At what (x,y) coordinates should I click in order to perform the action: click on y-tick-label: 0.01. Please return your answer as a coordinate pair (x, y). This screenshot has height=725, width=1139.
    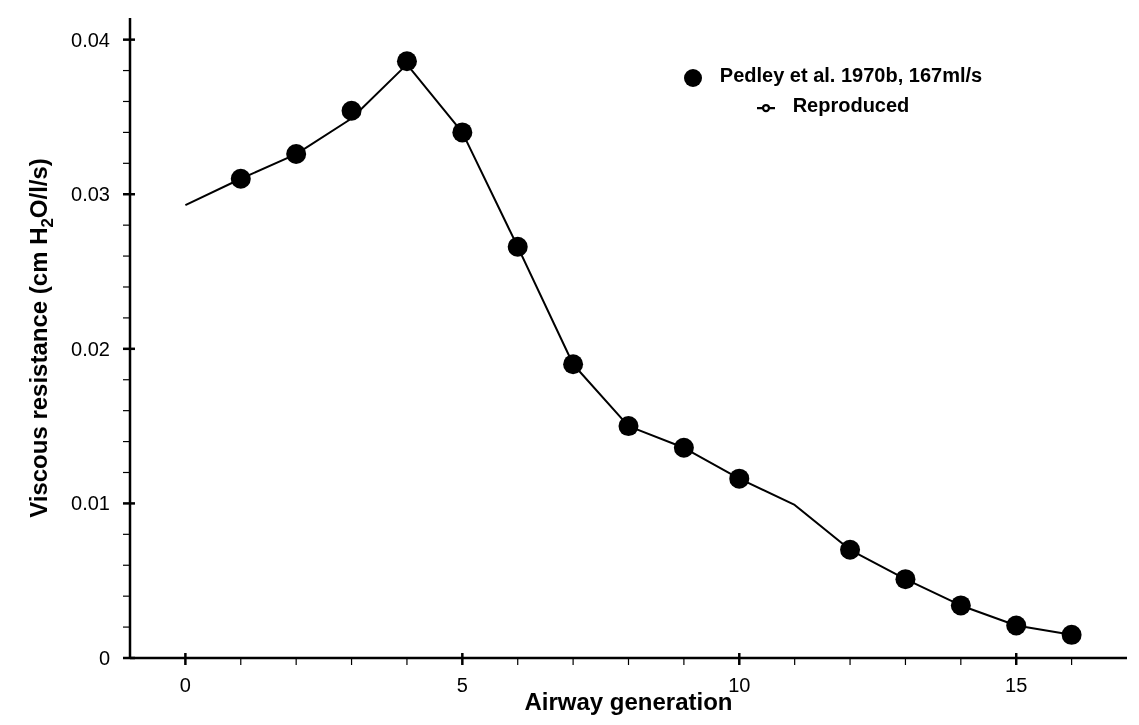
    Looking at the image, I should click on (90, 503).